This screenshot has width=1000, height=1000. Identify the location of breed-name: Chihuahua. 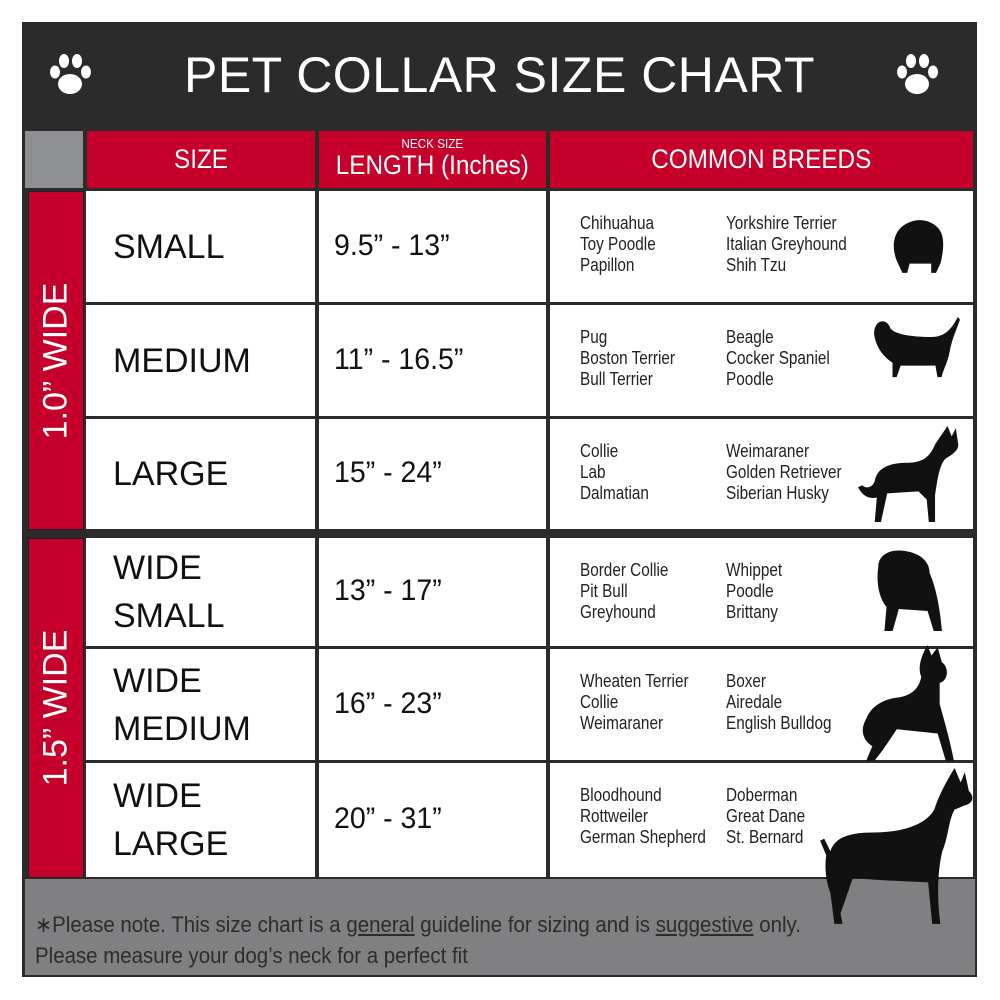
(617, 223).